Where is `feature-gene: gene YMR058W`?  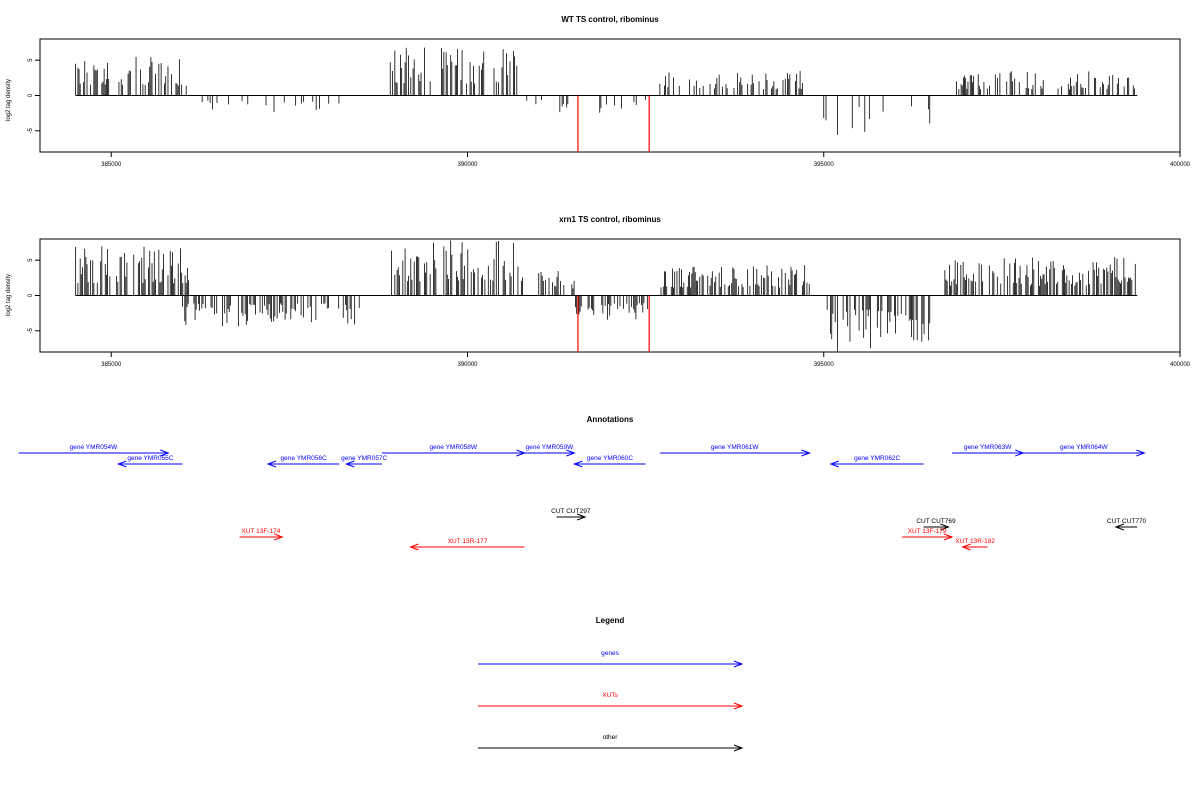
feature-gene: gene YMR058W is located at coordinates (454, 450).